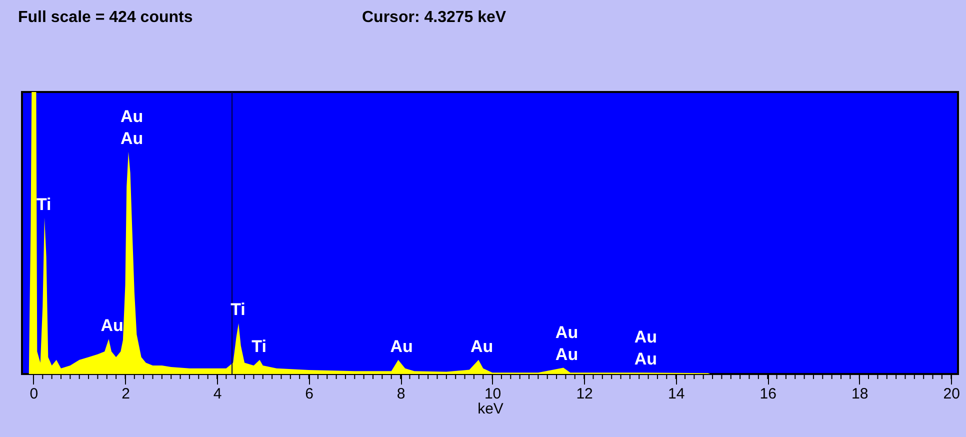 The image size is (966, 437). Describe the element at coordinates (493, 394) in the screenshot. I see `x-tick-label: 10` at that location.